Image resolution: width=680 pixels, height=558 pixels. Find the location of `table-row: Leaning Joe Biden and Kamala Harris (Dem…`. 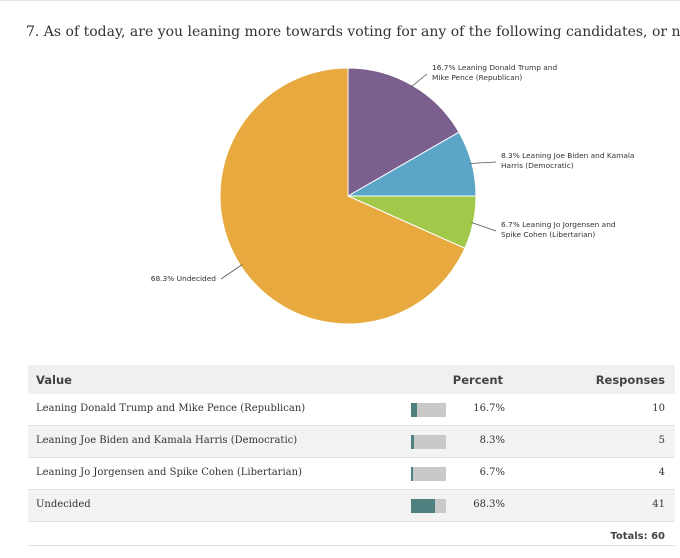

table-row: Leaning Joe Biden and Kamala Harris (Dem… is located at coordinates (351, 442).